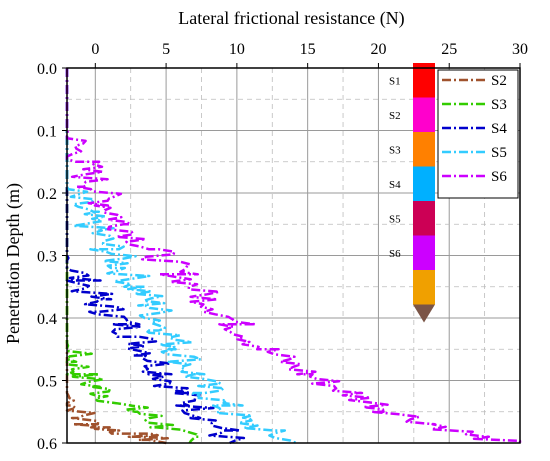  What do you see at coordinates (237, 49) in the screenshot?
I see `x-tick-label: 10` at bounding box center [237, 49].